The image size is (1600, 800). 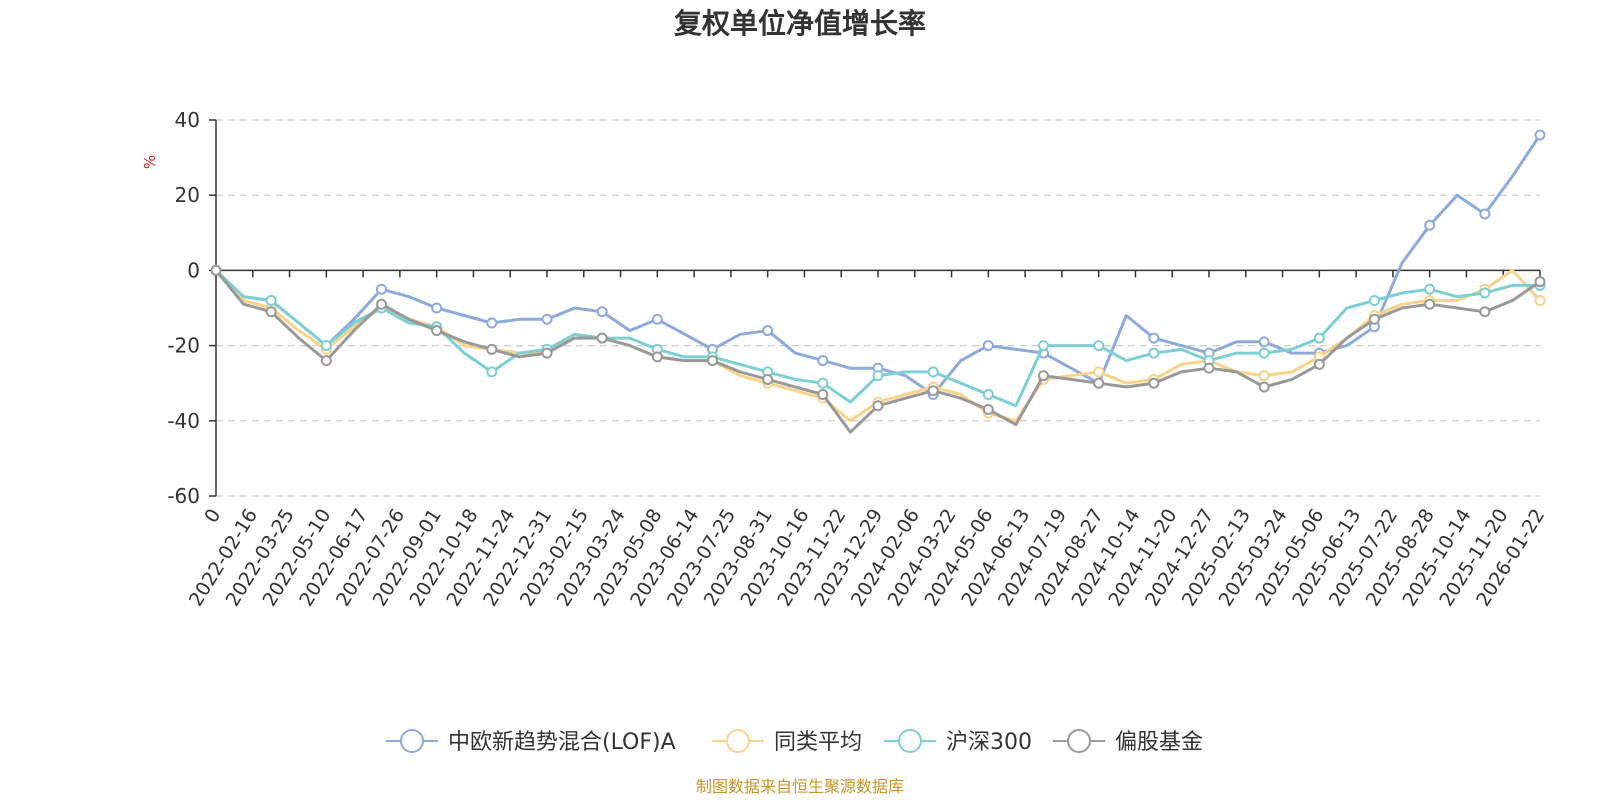 I want to click on legend-item: 沪深300, so click(x=958, y=742).